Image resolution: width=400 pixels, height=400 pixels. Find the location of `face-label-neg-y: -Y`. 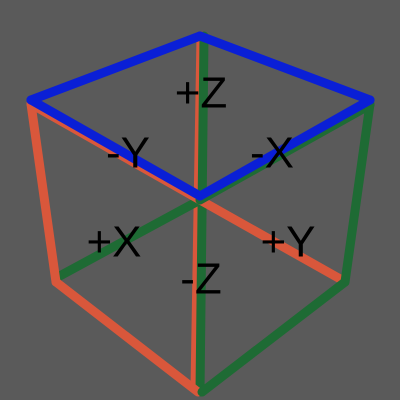

face-label-neg-y: -Y is located at coordinates (128, 153).